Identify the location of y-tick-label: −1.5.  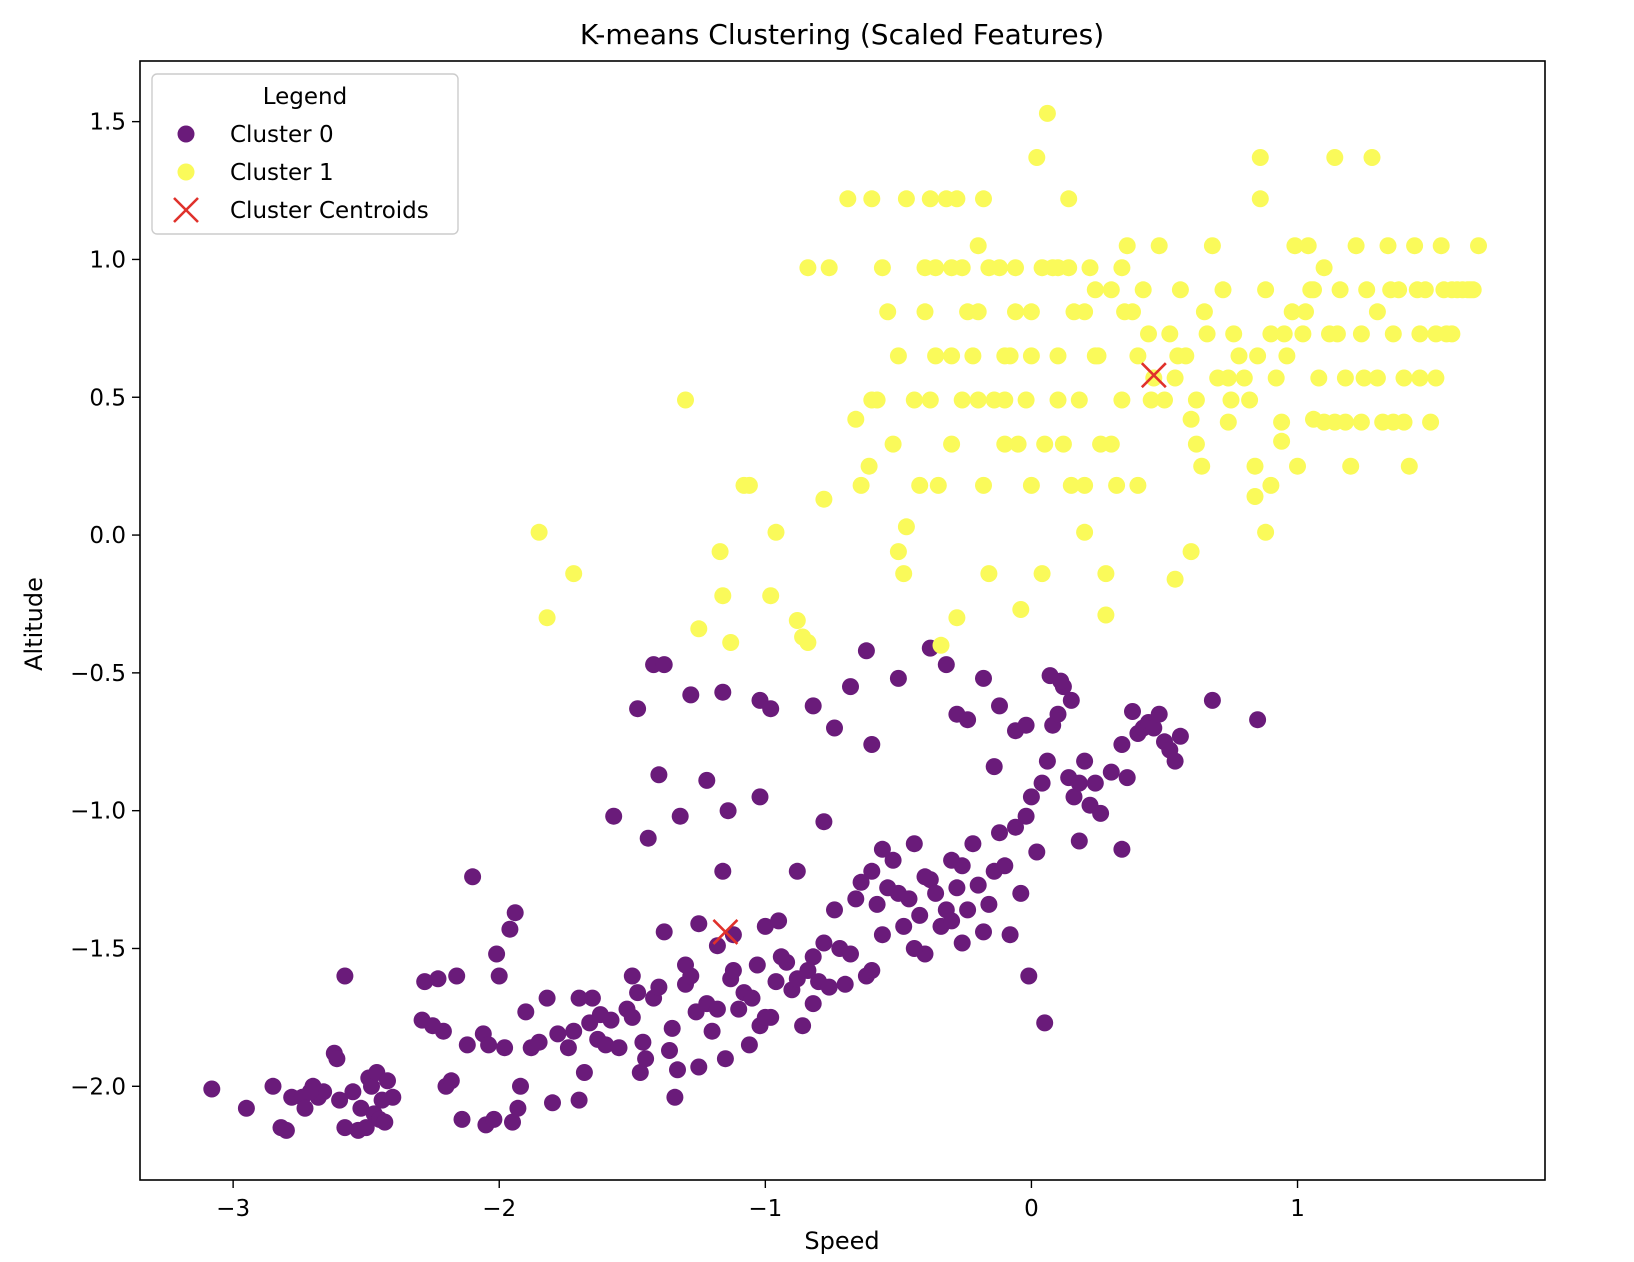
(98, 949).